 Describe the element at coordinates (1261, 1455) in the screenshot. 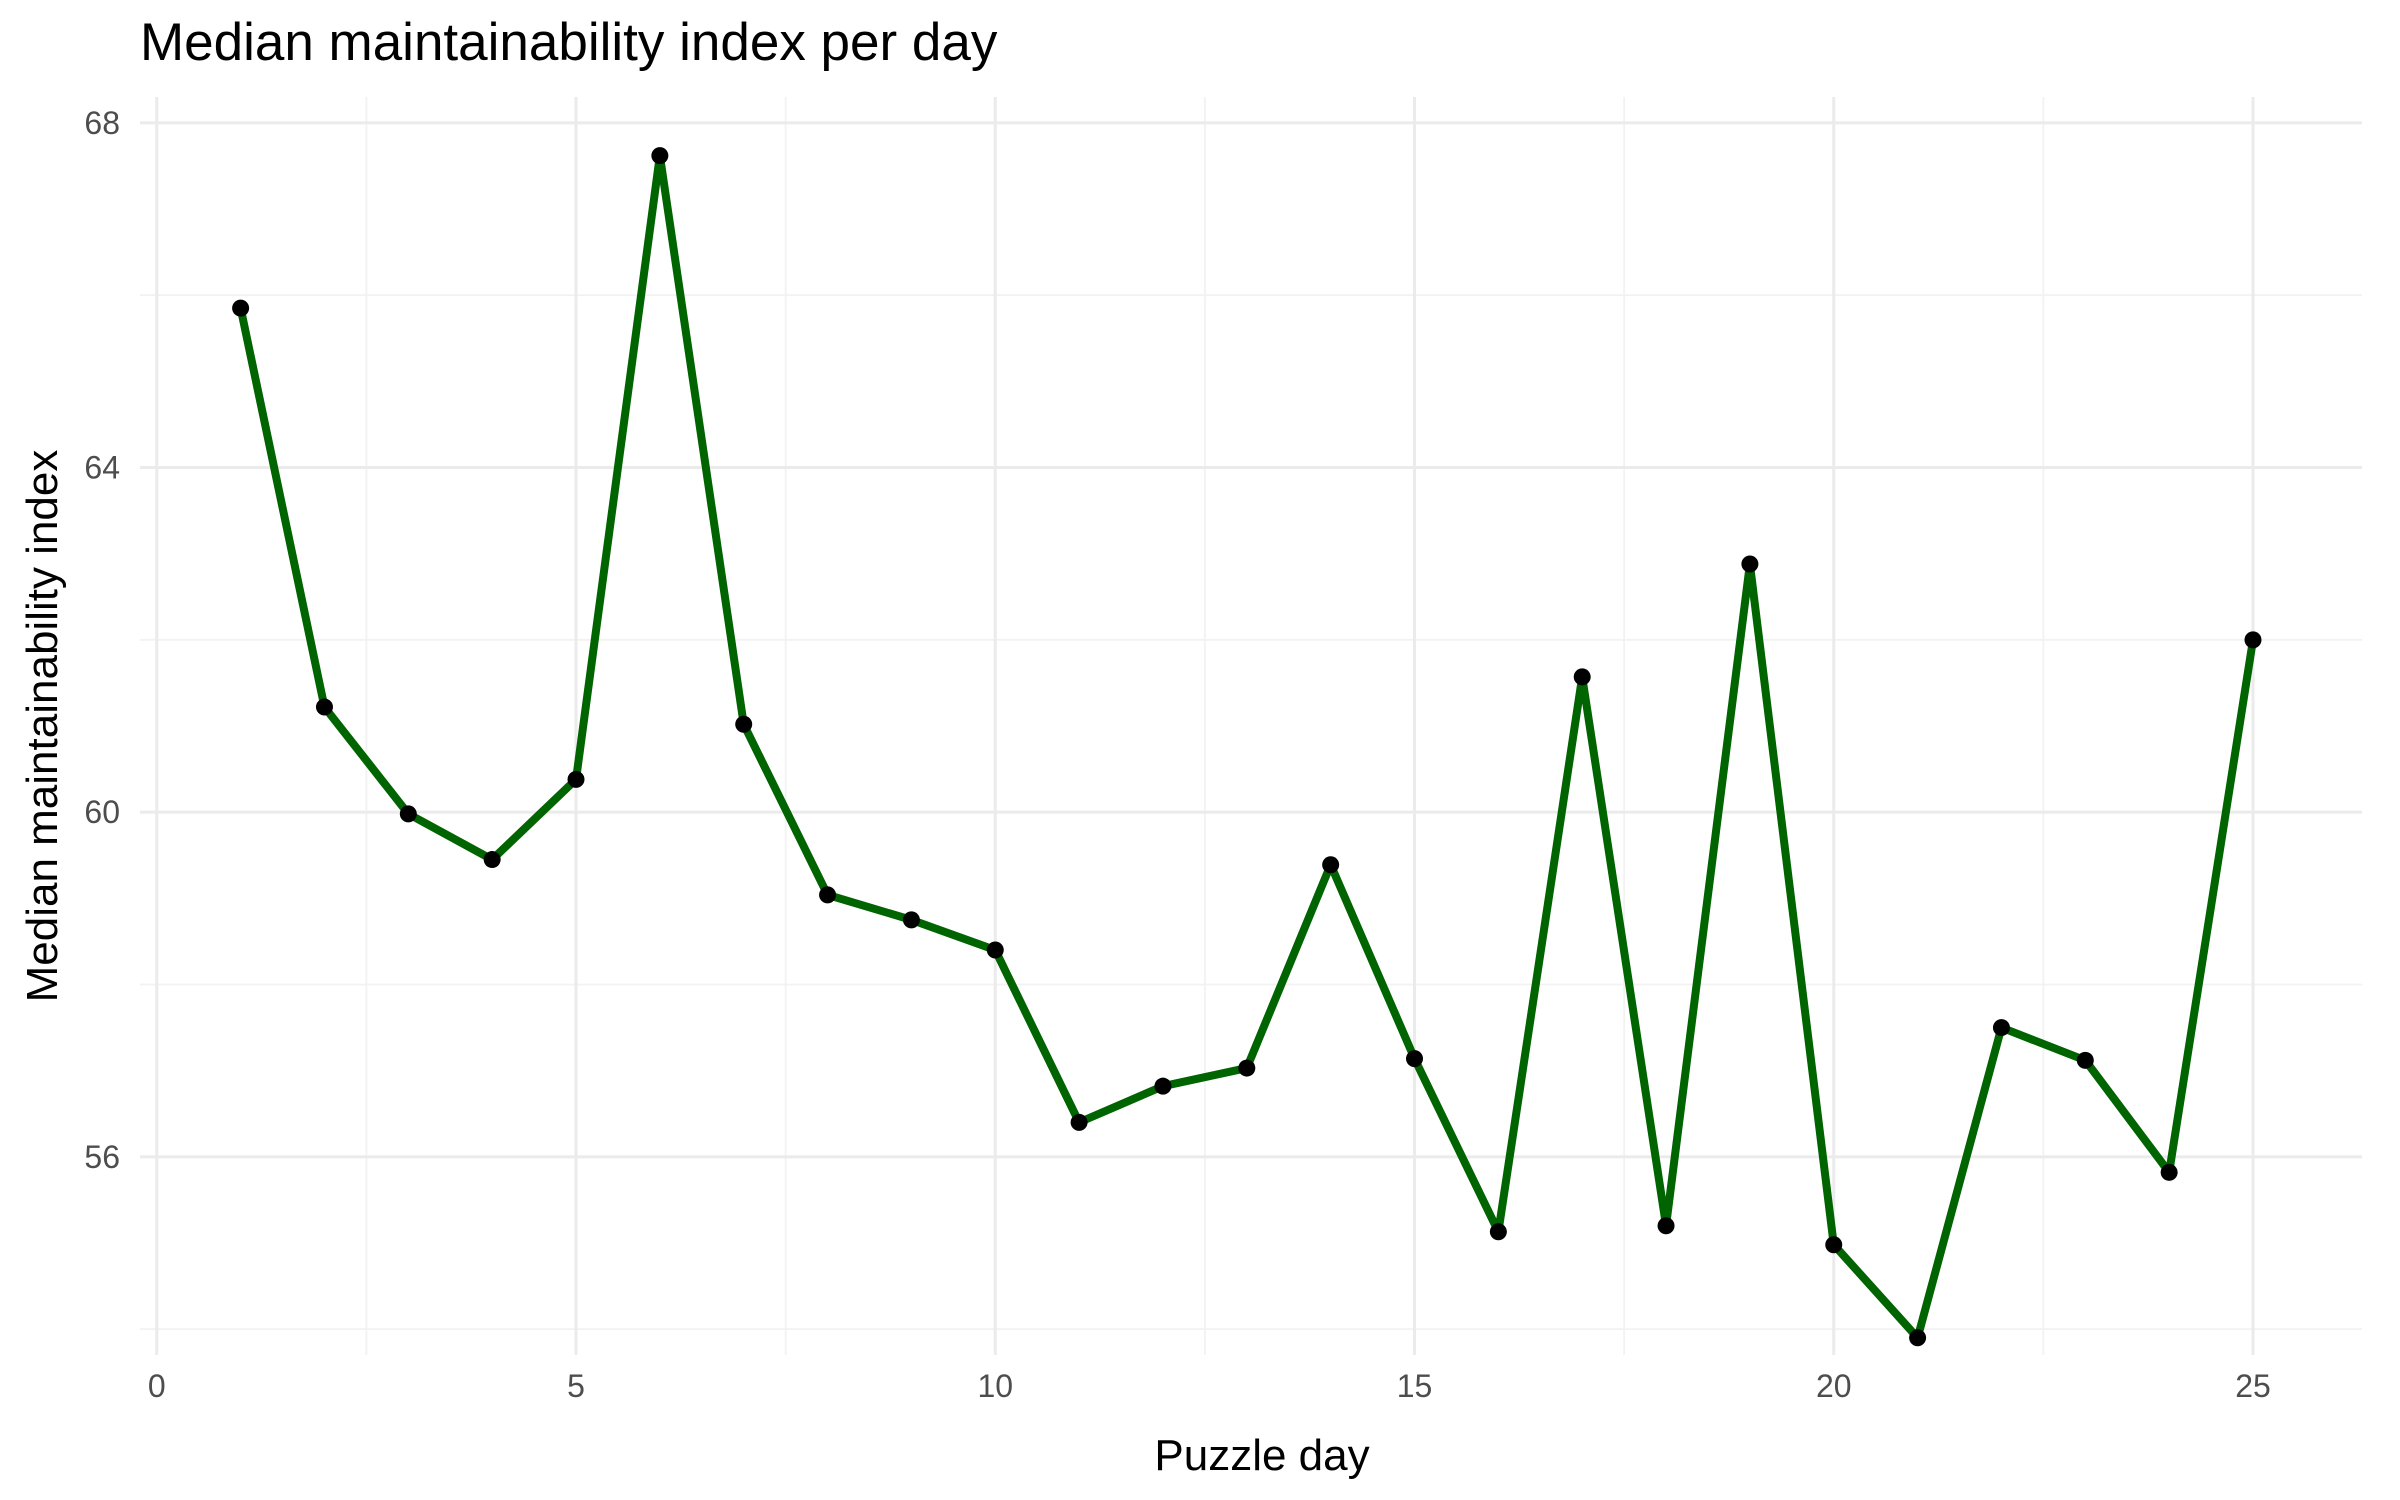

I see `x-axis-title: Puzzle day` at that location.